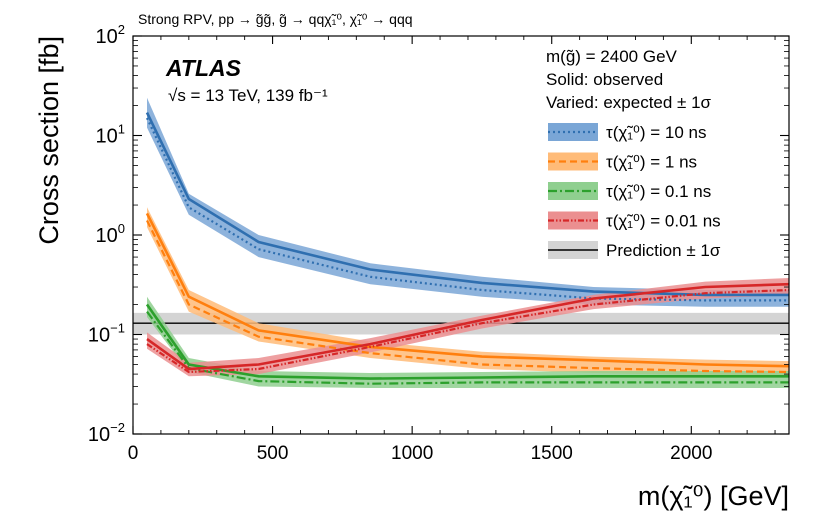  I want to click on legend-swatch-band, so click(573, 220).